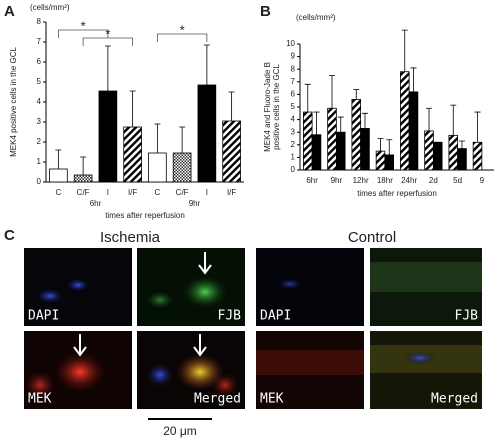  Describe the element at coordinates (96, 203) in the screenshot. I see `group-label: 6hr` at that location.